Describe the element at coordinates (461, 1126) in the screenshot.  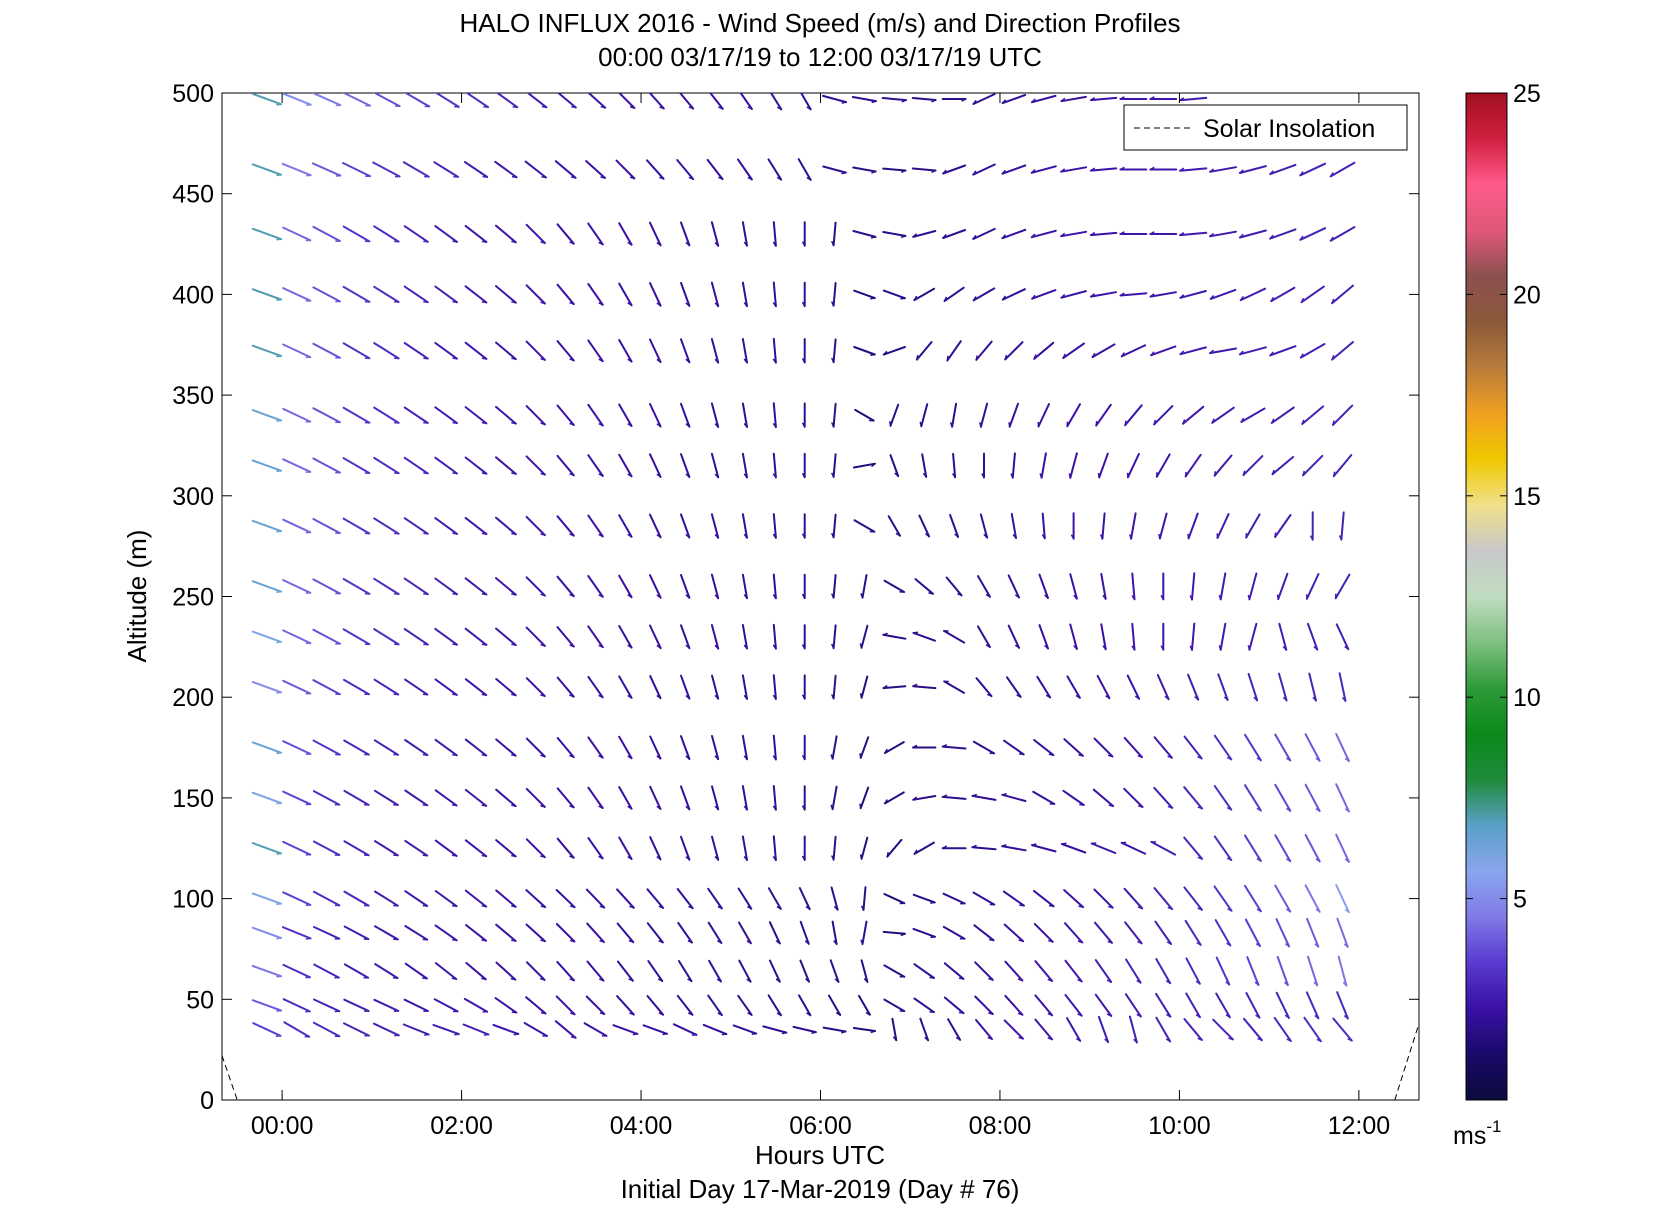
I see `x-tick-label: 02:00` at that location.